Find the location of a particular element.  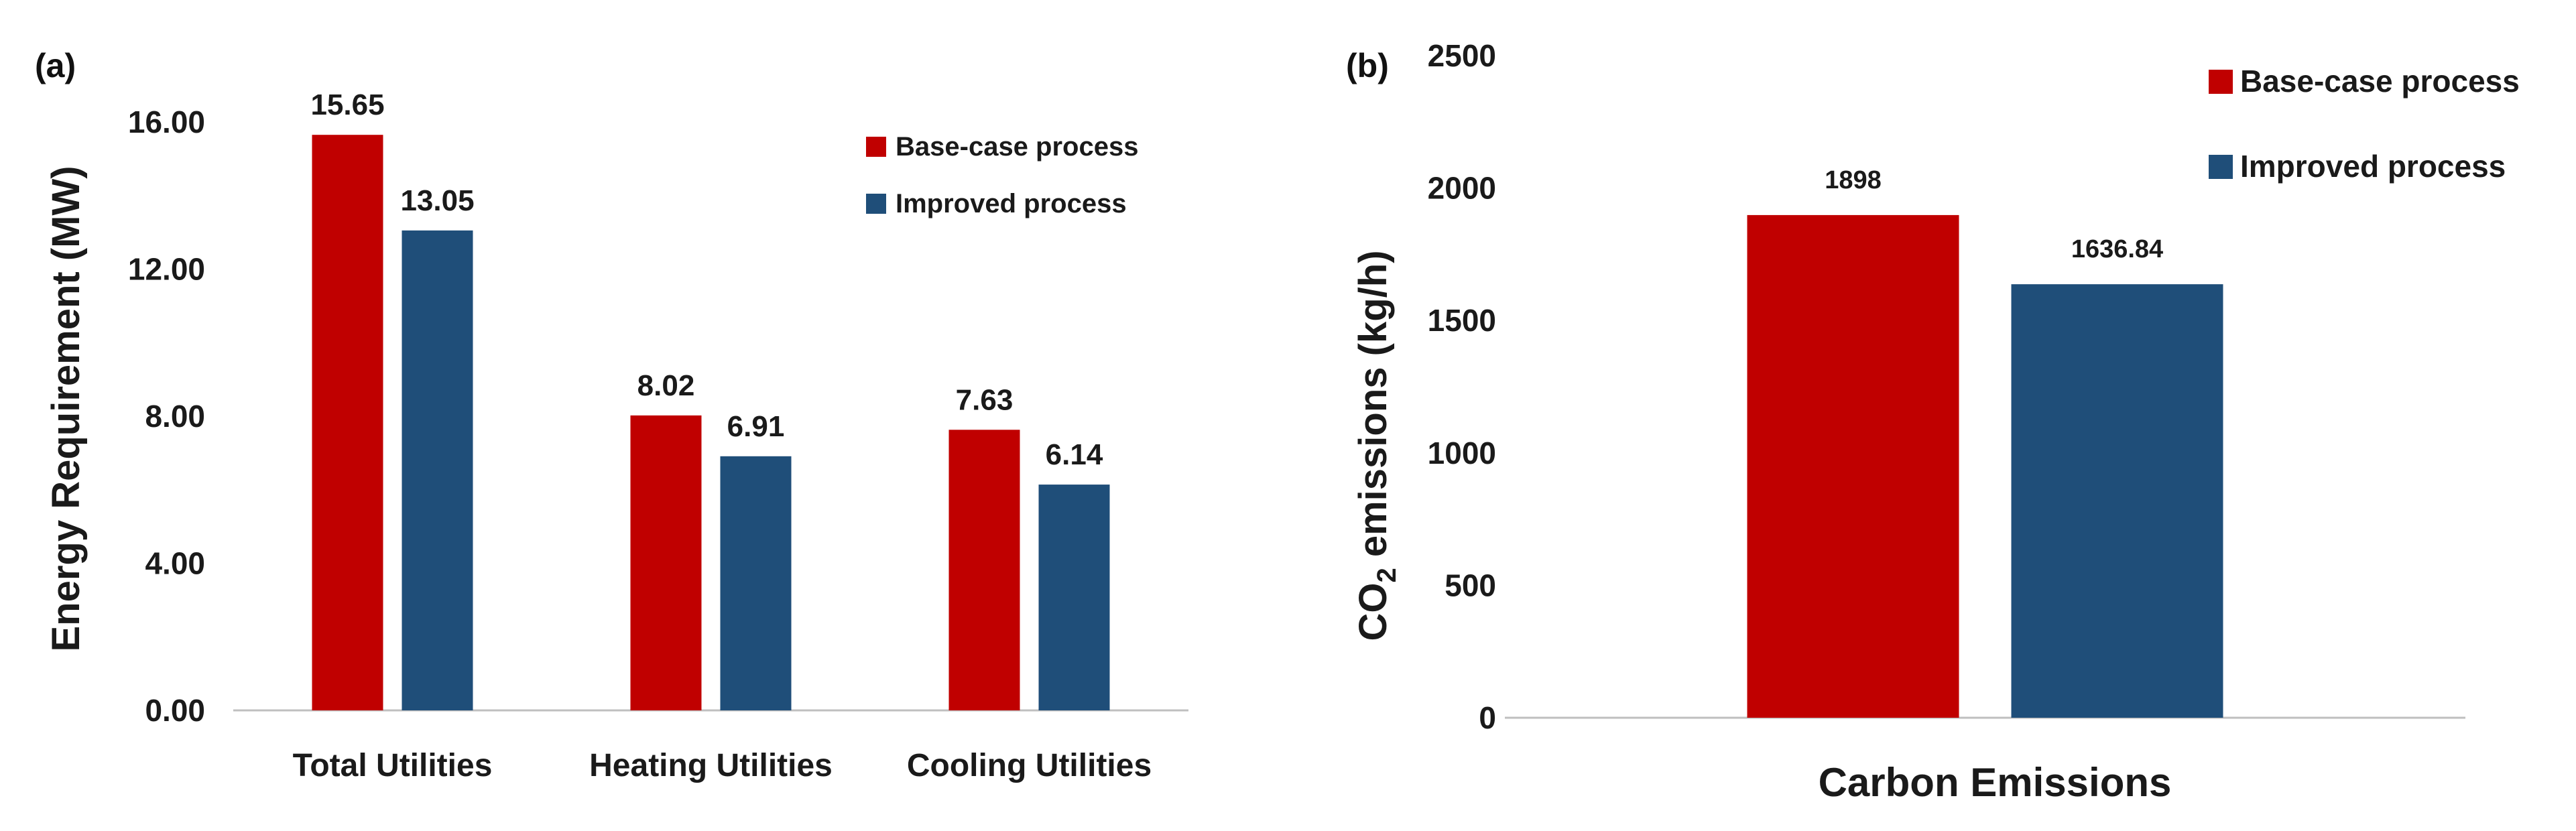

bar-cooling-utilities-base-case-process is located at coordinates (984, 570).